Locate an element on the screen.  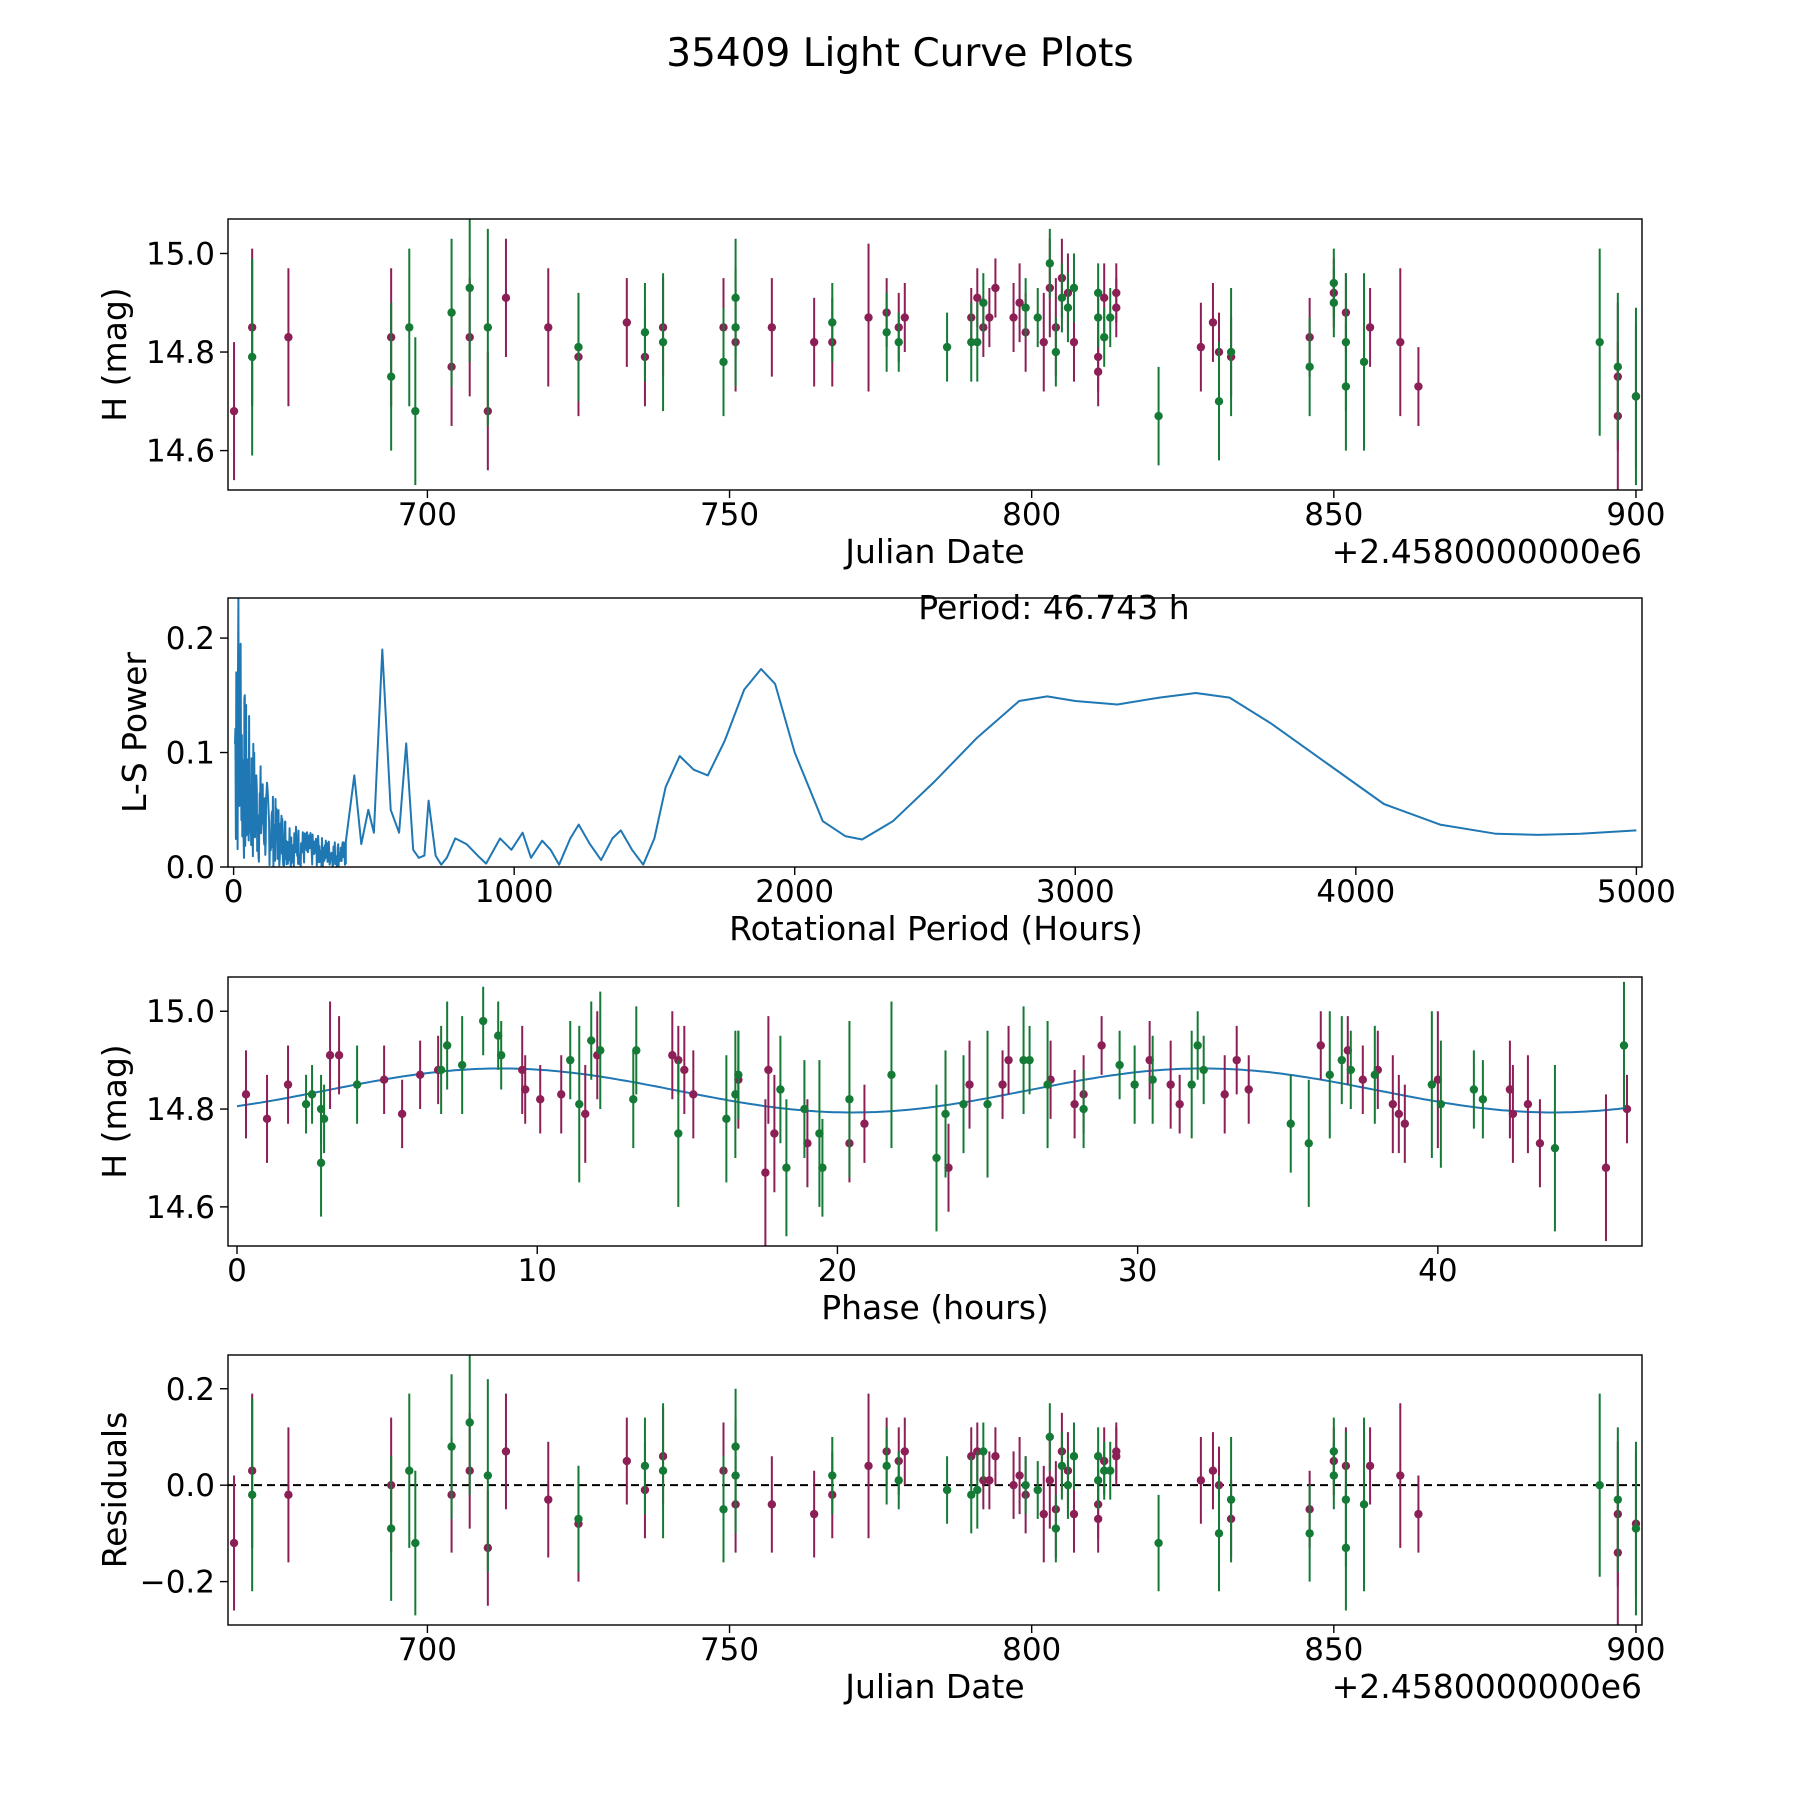
x-tick-label: 0 is located at coordinates (234, 892).